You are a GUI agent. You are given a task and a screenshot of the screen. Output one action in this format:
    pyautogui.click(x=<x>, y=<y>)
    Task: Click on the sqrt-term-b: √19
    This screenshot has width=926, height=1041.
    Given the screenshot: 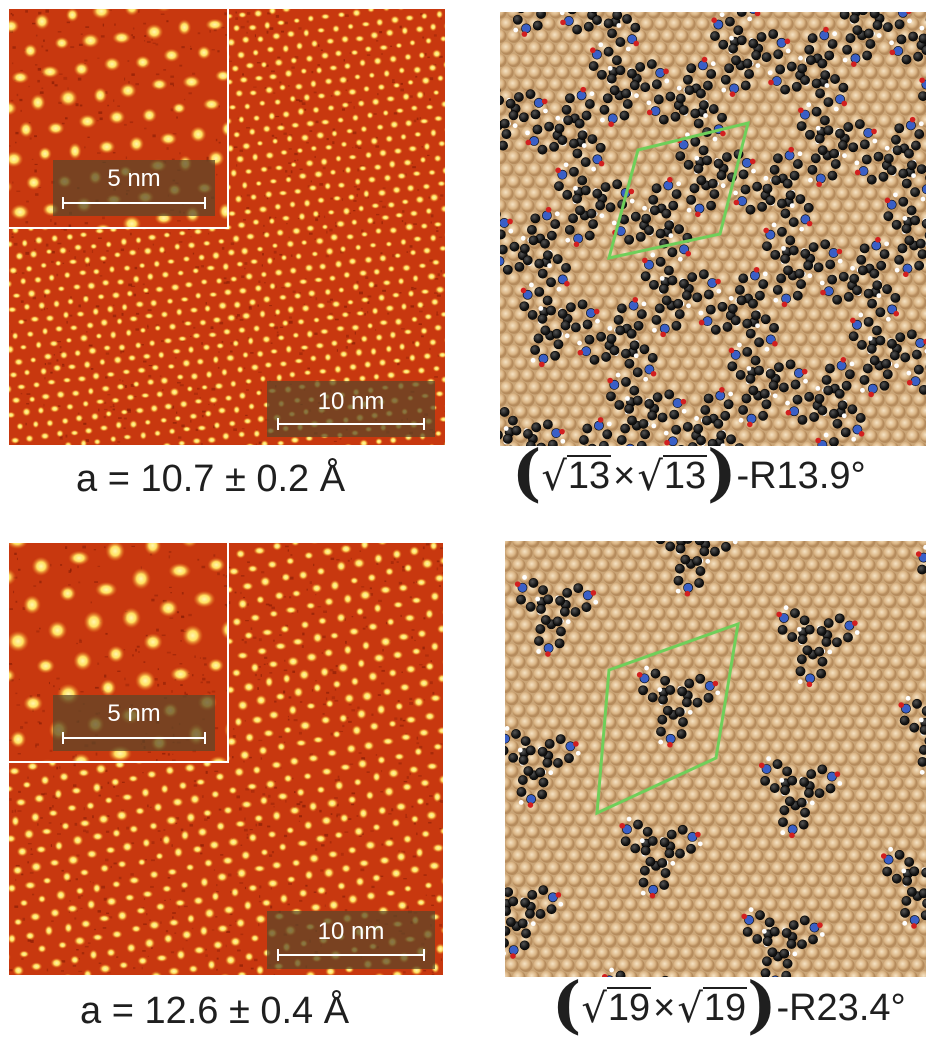 What is the action you would take?
    pyautogui.click(x=712, y=1008)
    